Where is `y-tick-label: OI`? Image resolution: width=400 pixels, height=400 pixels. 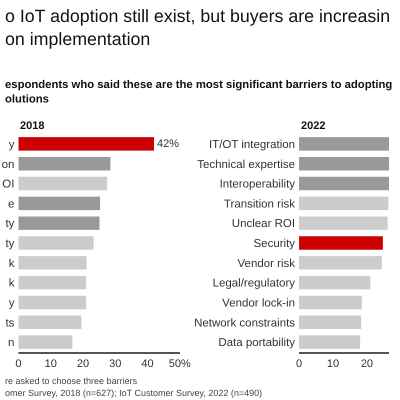 y-tick-label: OI is located at coordinates (8, 184).